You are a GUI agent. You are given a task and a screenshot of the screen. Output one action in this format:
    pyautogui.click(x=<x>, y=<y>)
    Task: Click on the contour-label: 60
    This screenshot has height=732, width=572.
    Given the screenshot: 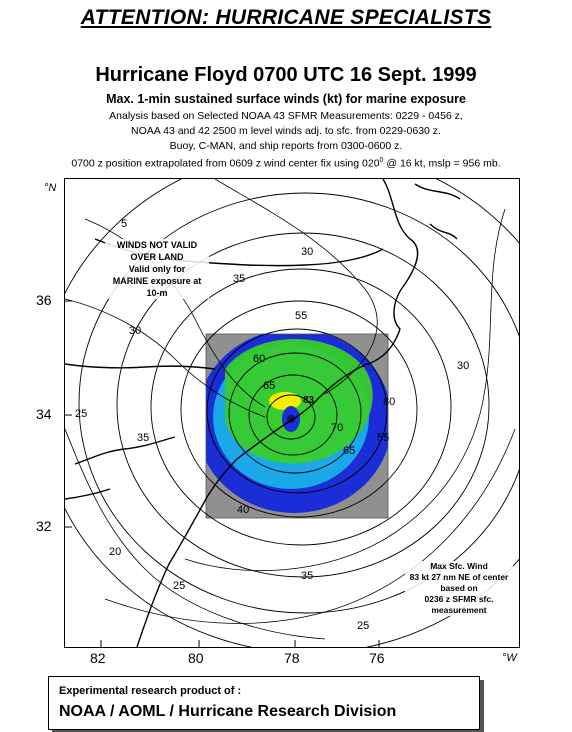 What is the action you would take?
    pyautogui.click(x=259, y=359)
    